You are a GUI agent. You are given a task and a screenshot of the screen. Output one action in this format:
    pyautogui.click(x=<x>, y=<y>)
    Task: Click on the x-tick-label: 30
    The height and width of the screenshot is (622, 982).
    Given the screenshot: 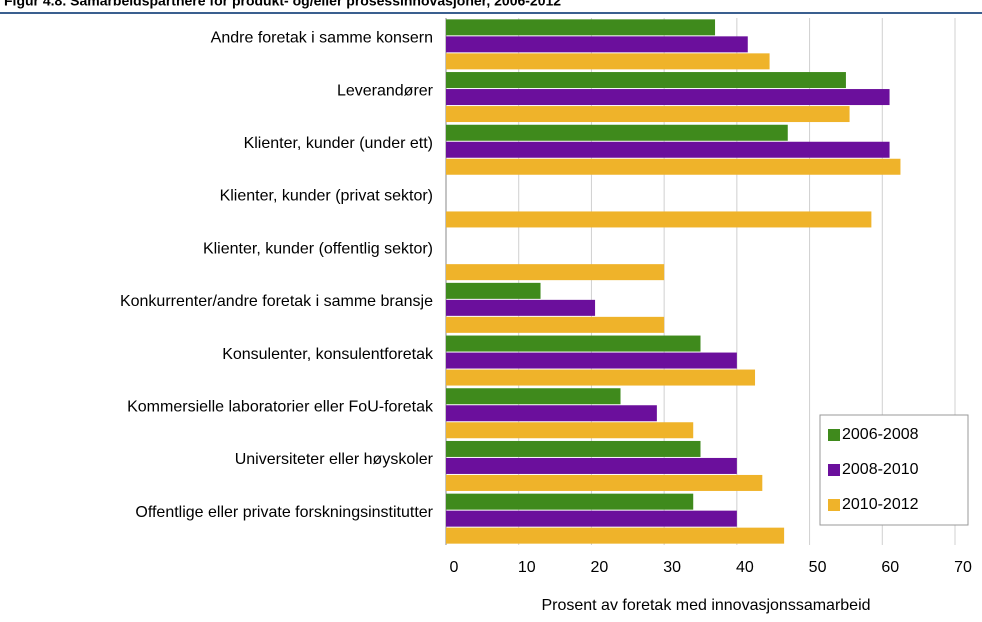 What is the action you would take?
    pyautogui.click(x=672, y=567)
    